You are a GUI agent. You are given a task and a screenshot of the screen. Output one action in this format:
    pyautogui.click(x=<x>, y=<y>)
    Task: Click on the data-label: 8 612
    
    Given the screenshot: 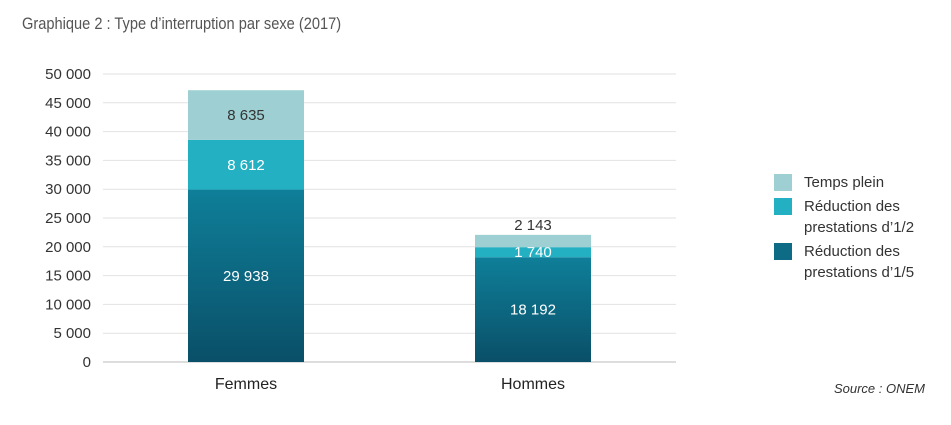 What is the action you would take?
    pyautogui.click(x=246, y=165)
    